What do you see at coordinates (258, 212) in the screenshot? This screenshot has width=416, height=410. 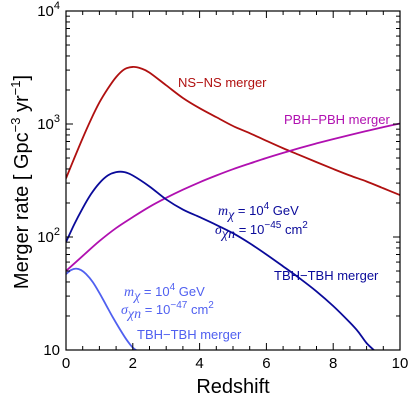 I see `tbh1-mass-param: mχ = 104 GeV` at bounding box center [258, 212].